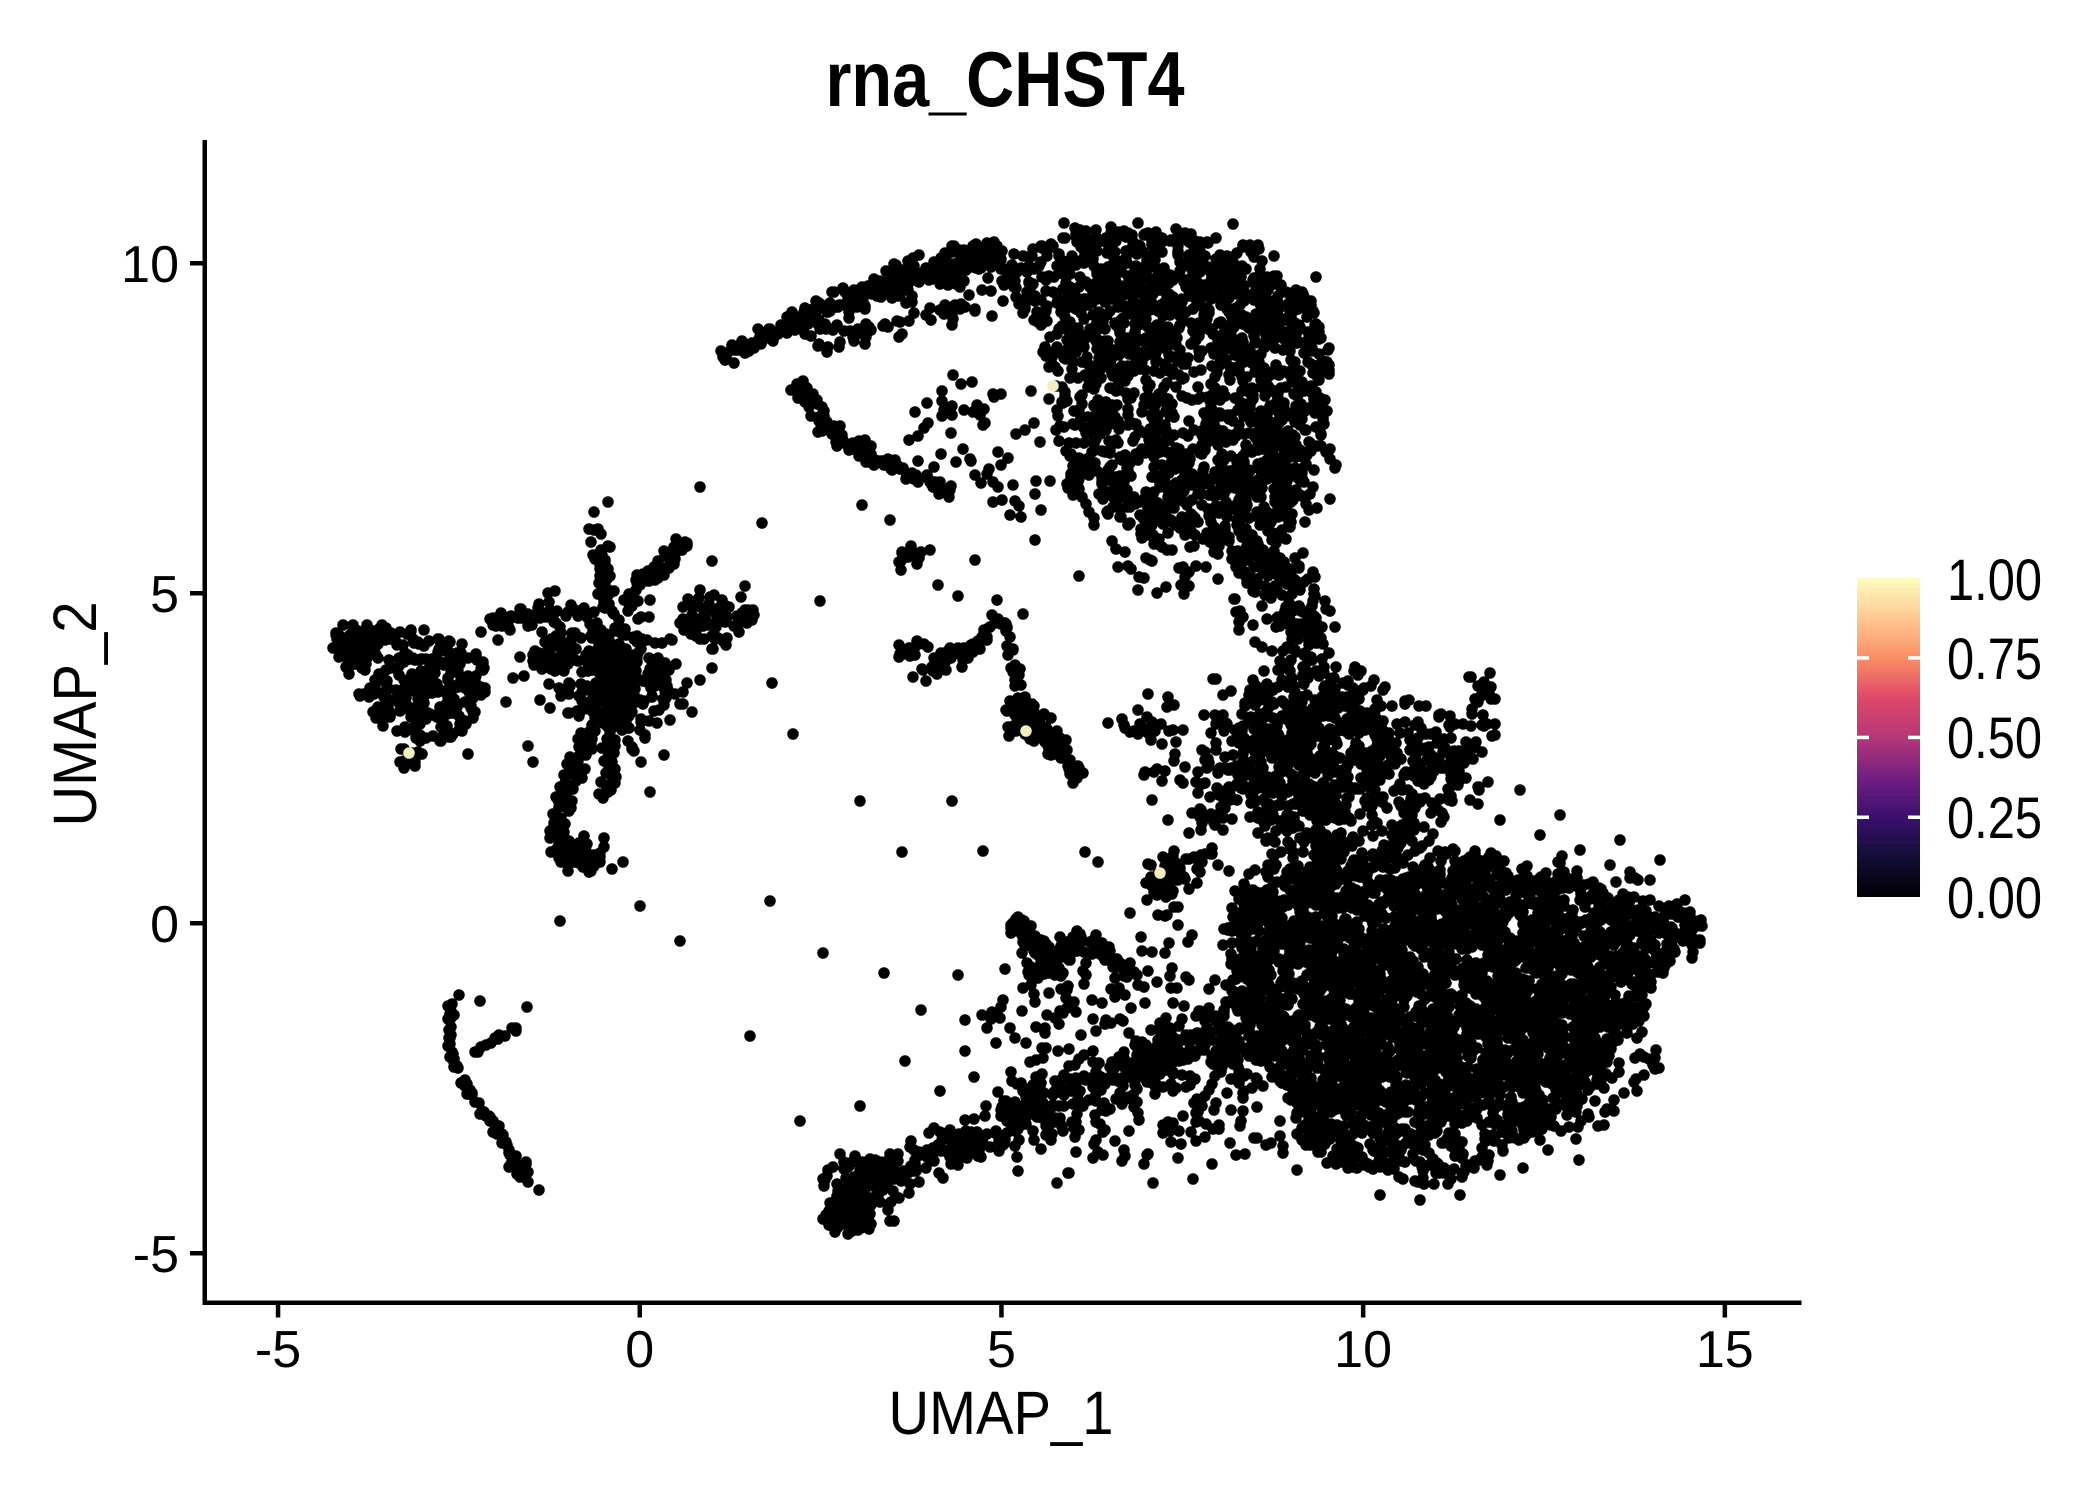 The image size is (2100, 1500). What do you see at coordinates (1001, 1413) in the screenshot?
I see `svg-text: UMAP_1` at bounding box center [1001, 1413].